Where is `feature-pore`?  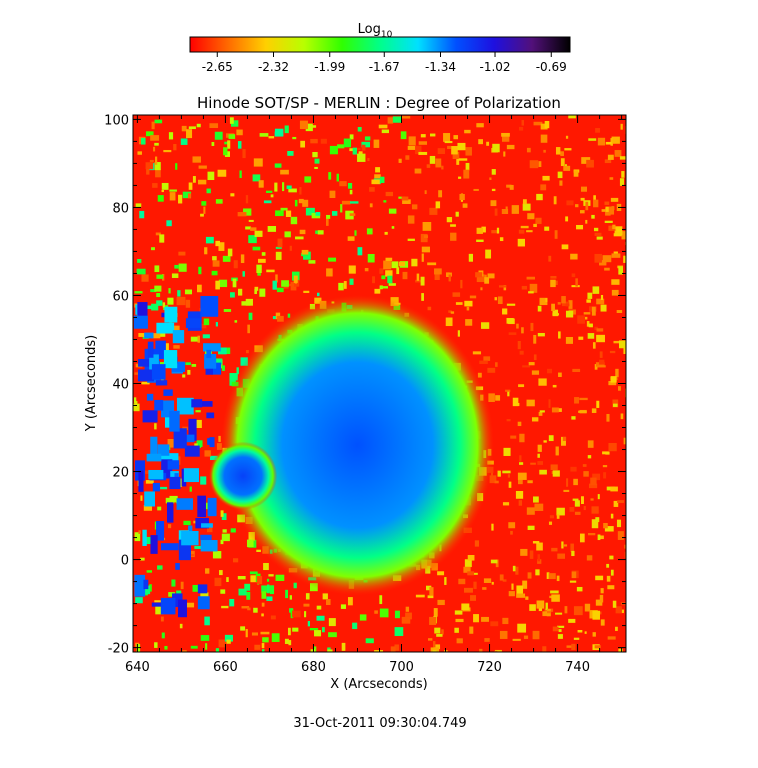 feature-pore is located at coordinates (243, 476).